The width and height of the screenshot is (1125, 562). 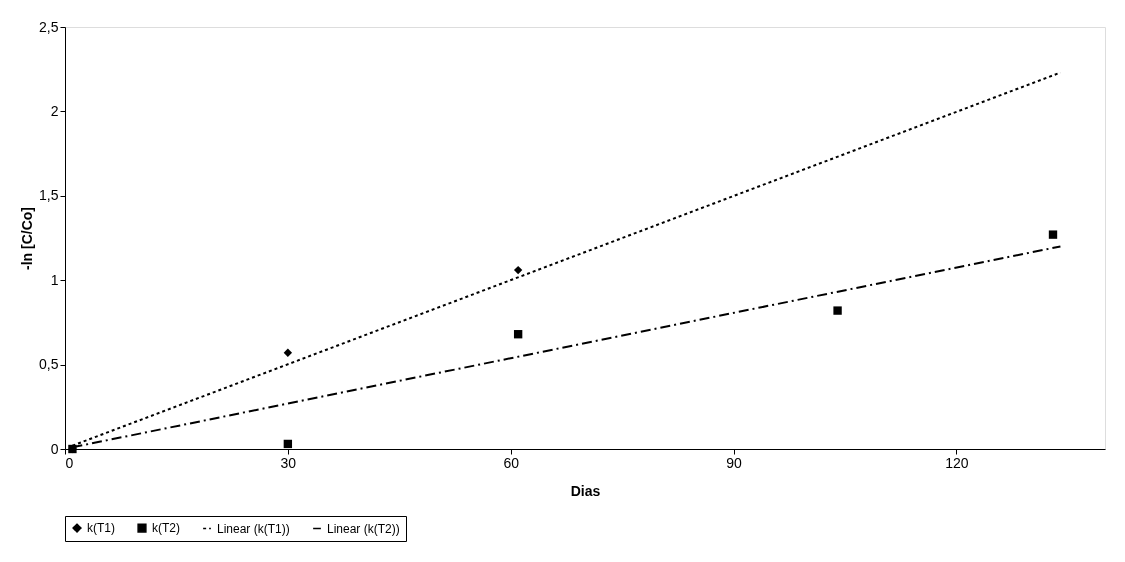 I want to click on y-tick-label: 1,5, so click(x=49, y=195).